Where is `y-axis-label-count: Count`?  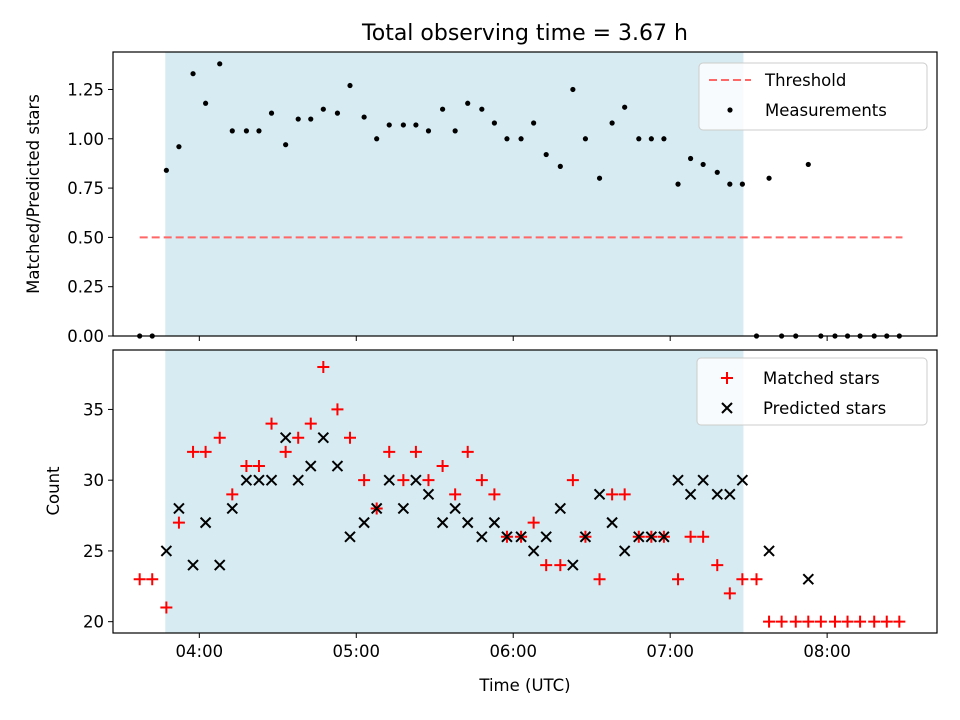 y-axis-label-count: Count is located at coordinates (53, 491).